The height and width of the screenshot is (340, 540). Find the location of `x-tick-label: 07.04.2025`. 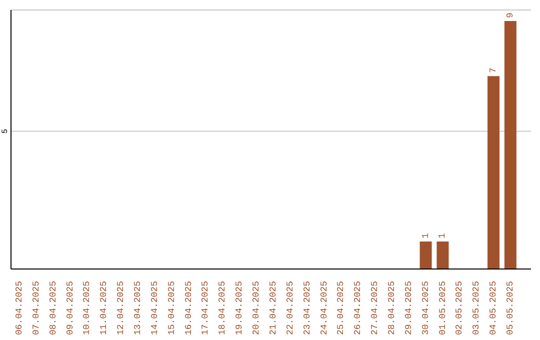

x-tick-label: 07.04.2025 is located at coordinates (36, 308).